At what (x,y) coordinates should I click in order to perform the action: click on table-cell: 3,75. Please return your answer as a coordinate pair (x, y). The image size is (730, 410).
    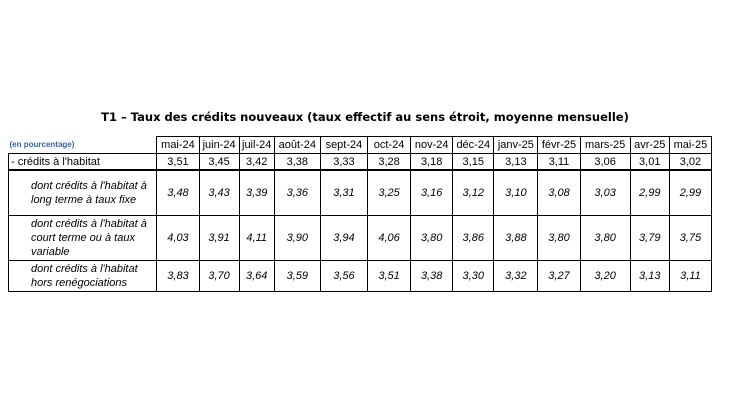
    Looking at the image, I should click on (690, 238).